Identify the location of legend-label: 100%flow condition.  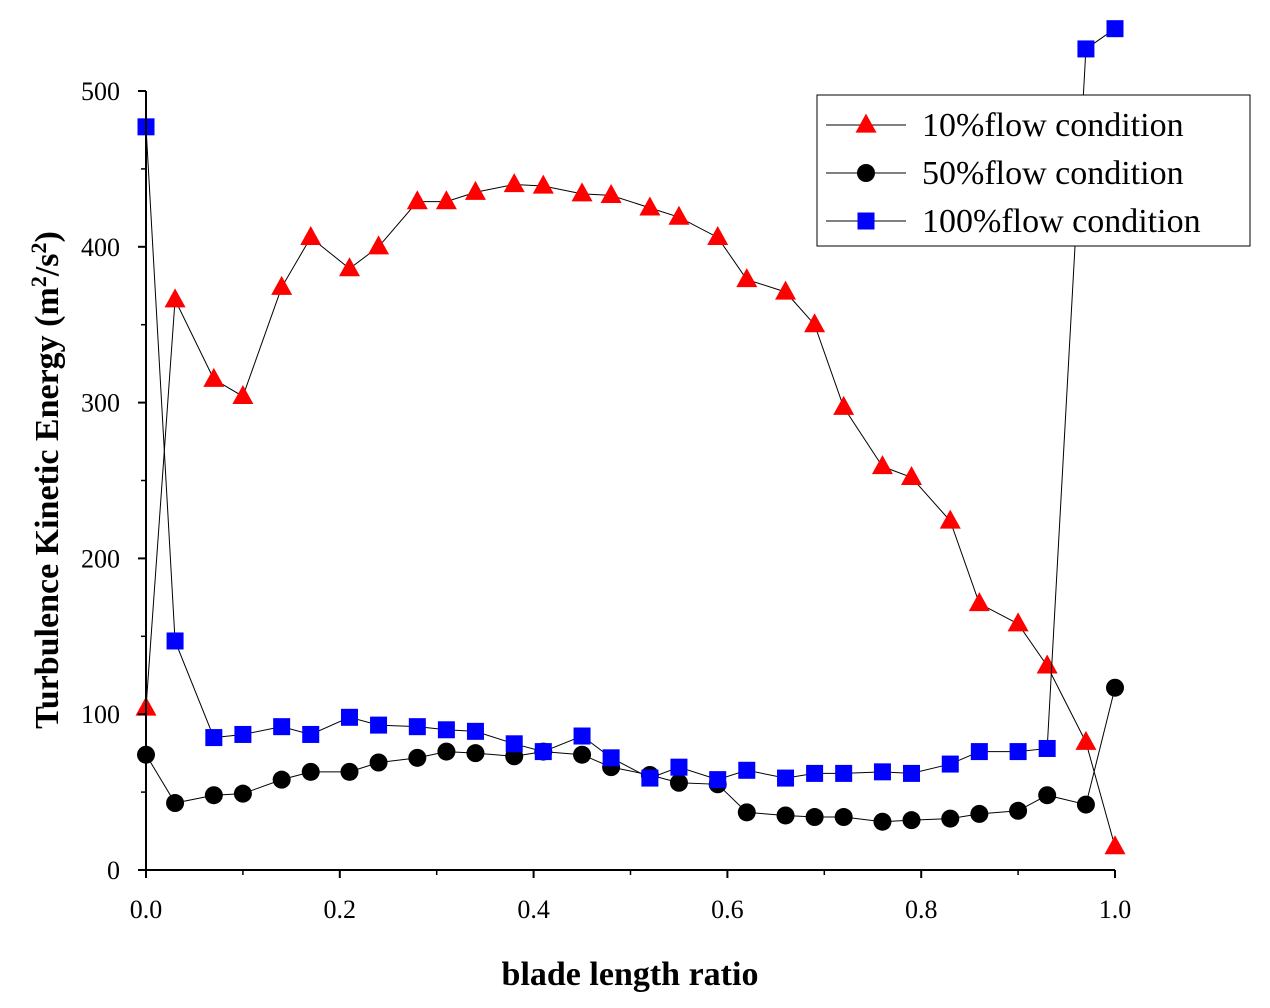
(1061, 221).